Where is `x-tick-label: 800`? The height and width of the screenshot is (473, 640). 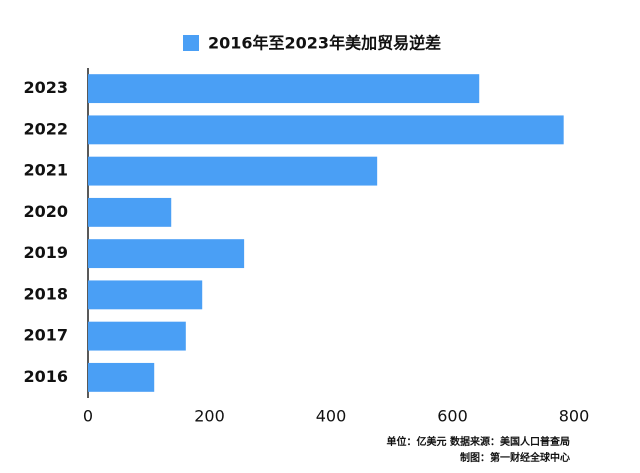
x-tick-label: 800 is located at coordinates (574, 416).